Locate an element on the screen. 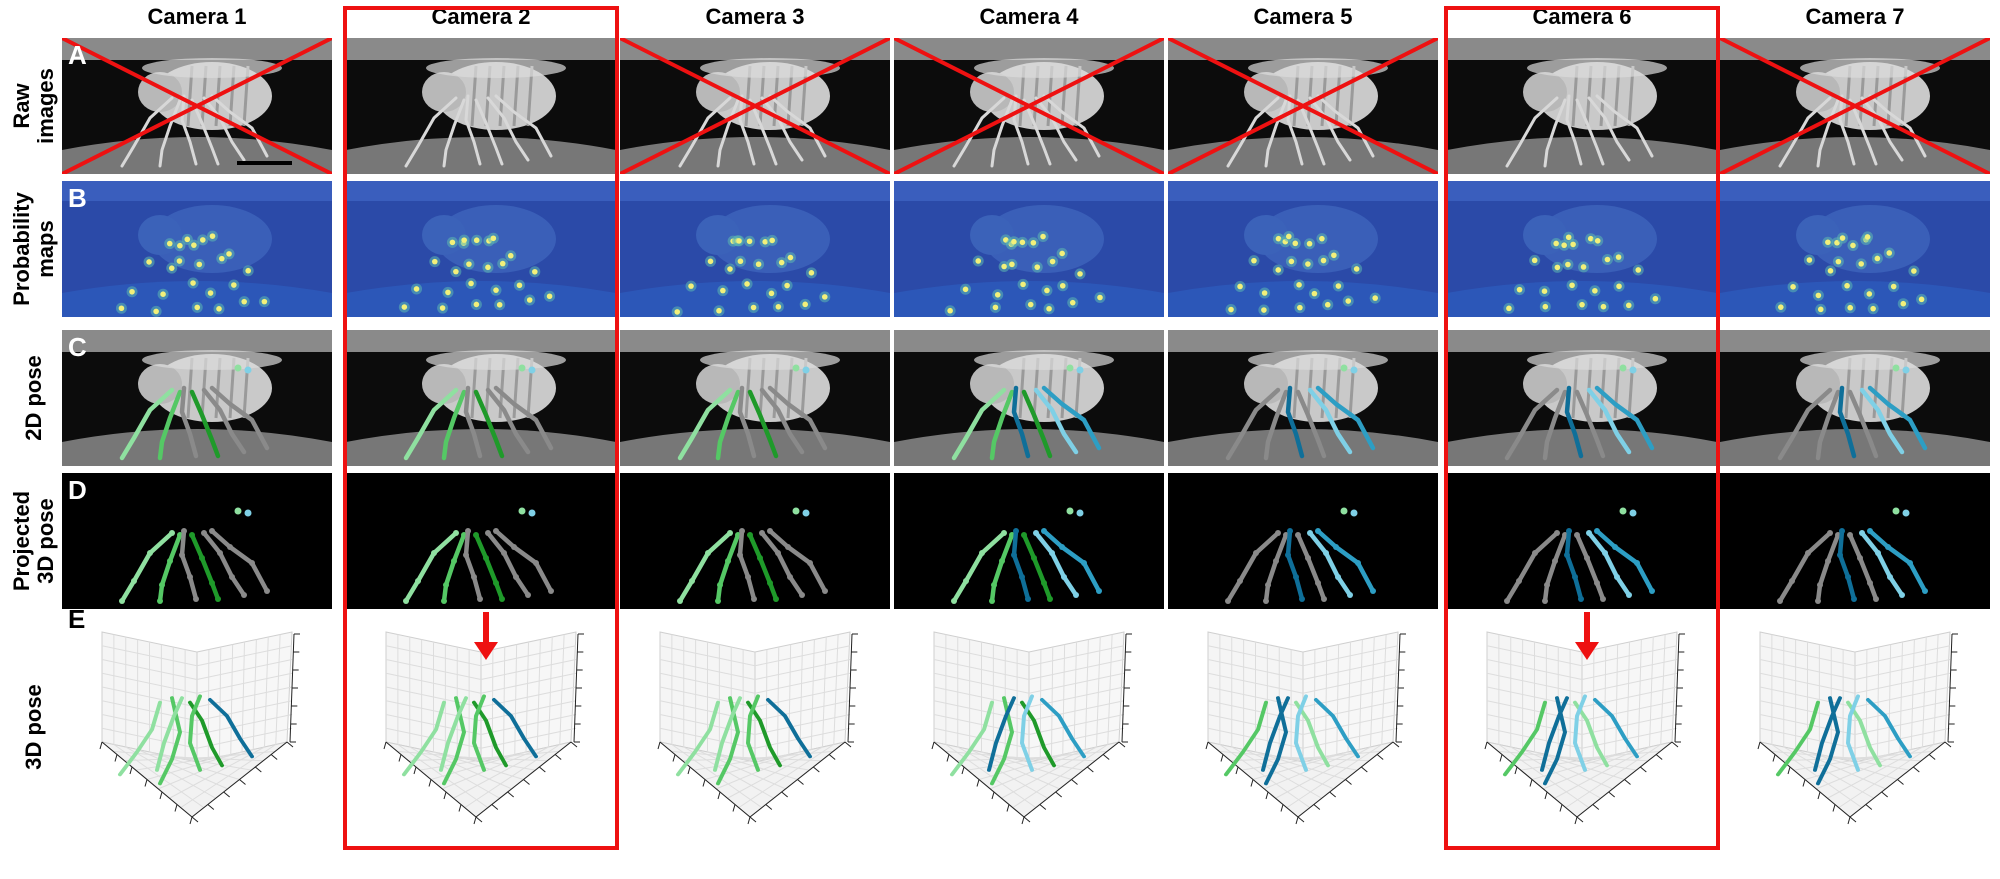 The width and height of the screenshot is (2000, 879). row-label-line: 2D pose is located at coordinates (33, 398).